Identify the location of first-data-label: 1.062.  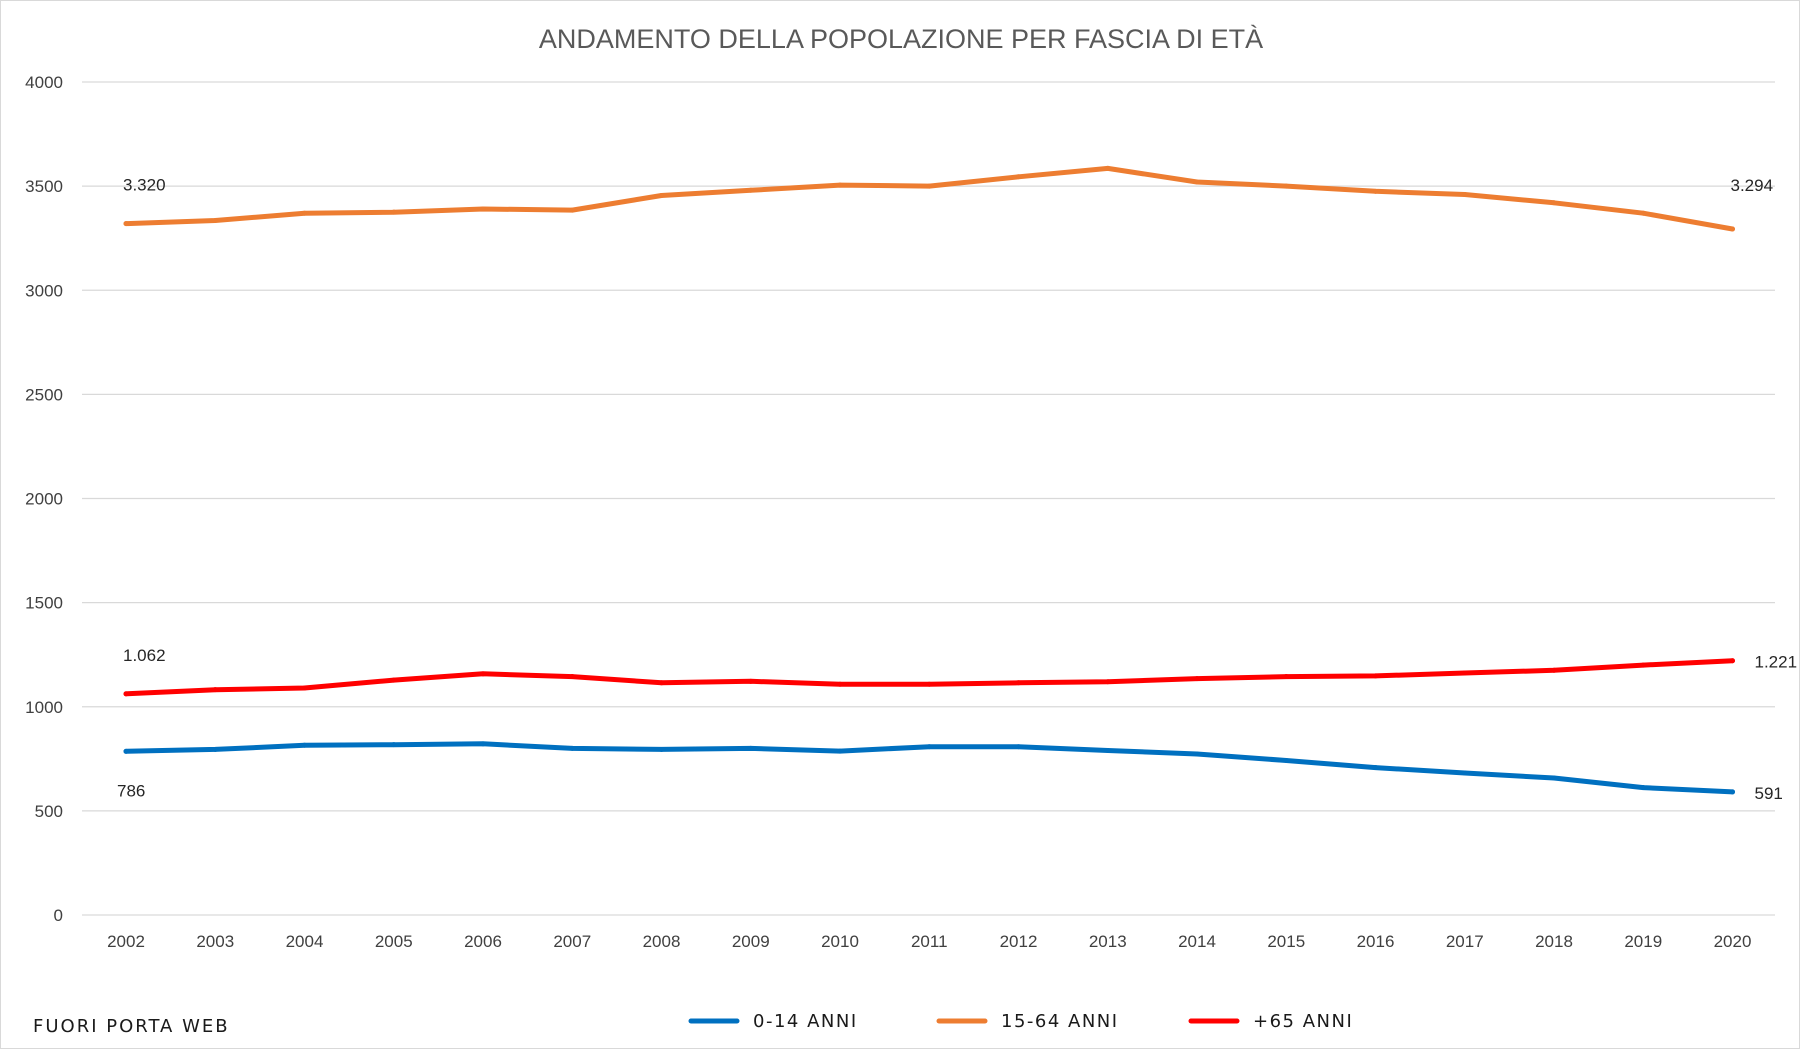
(144, 655).